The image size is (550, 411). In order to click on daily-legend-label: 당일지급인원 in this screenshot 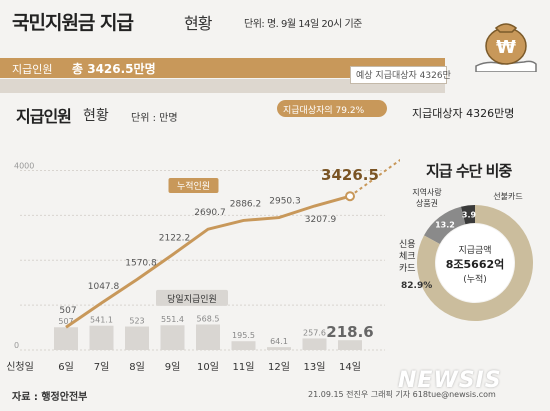, I will do `click(192, 299)`.